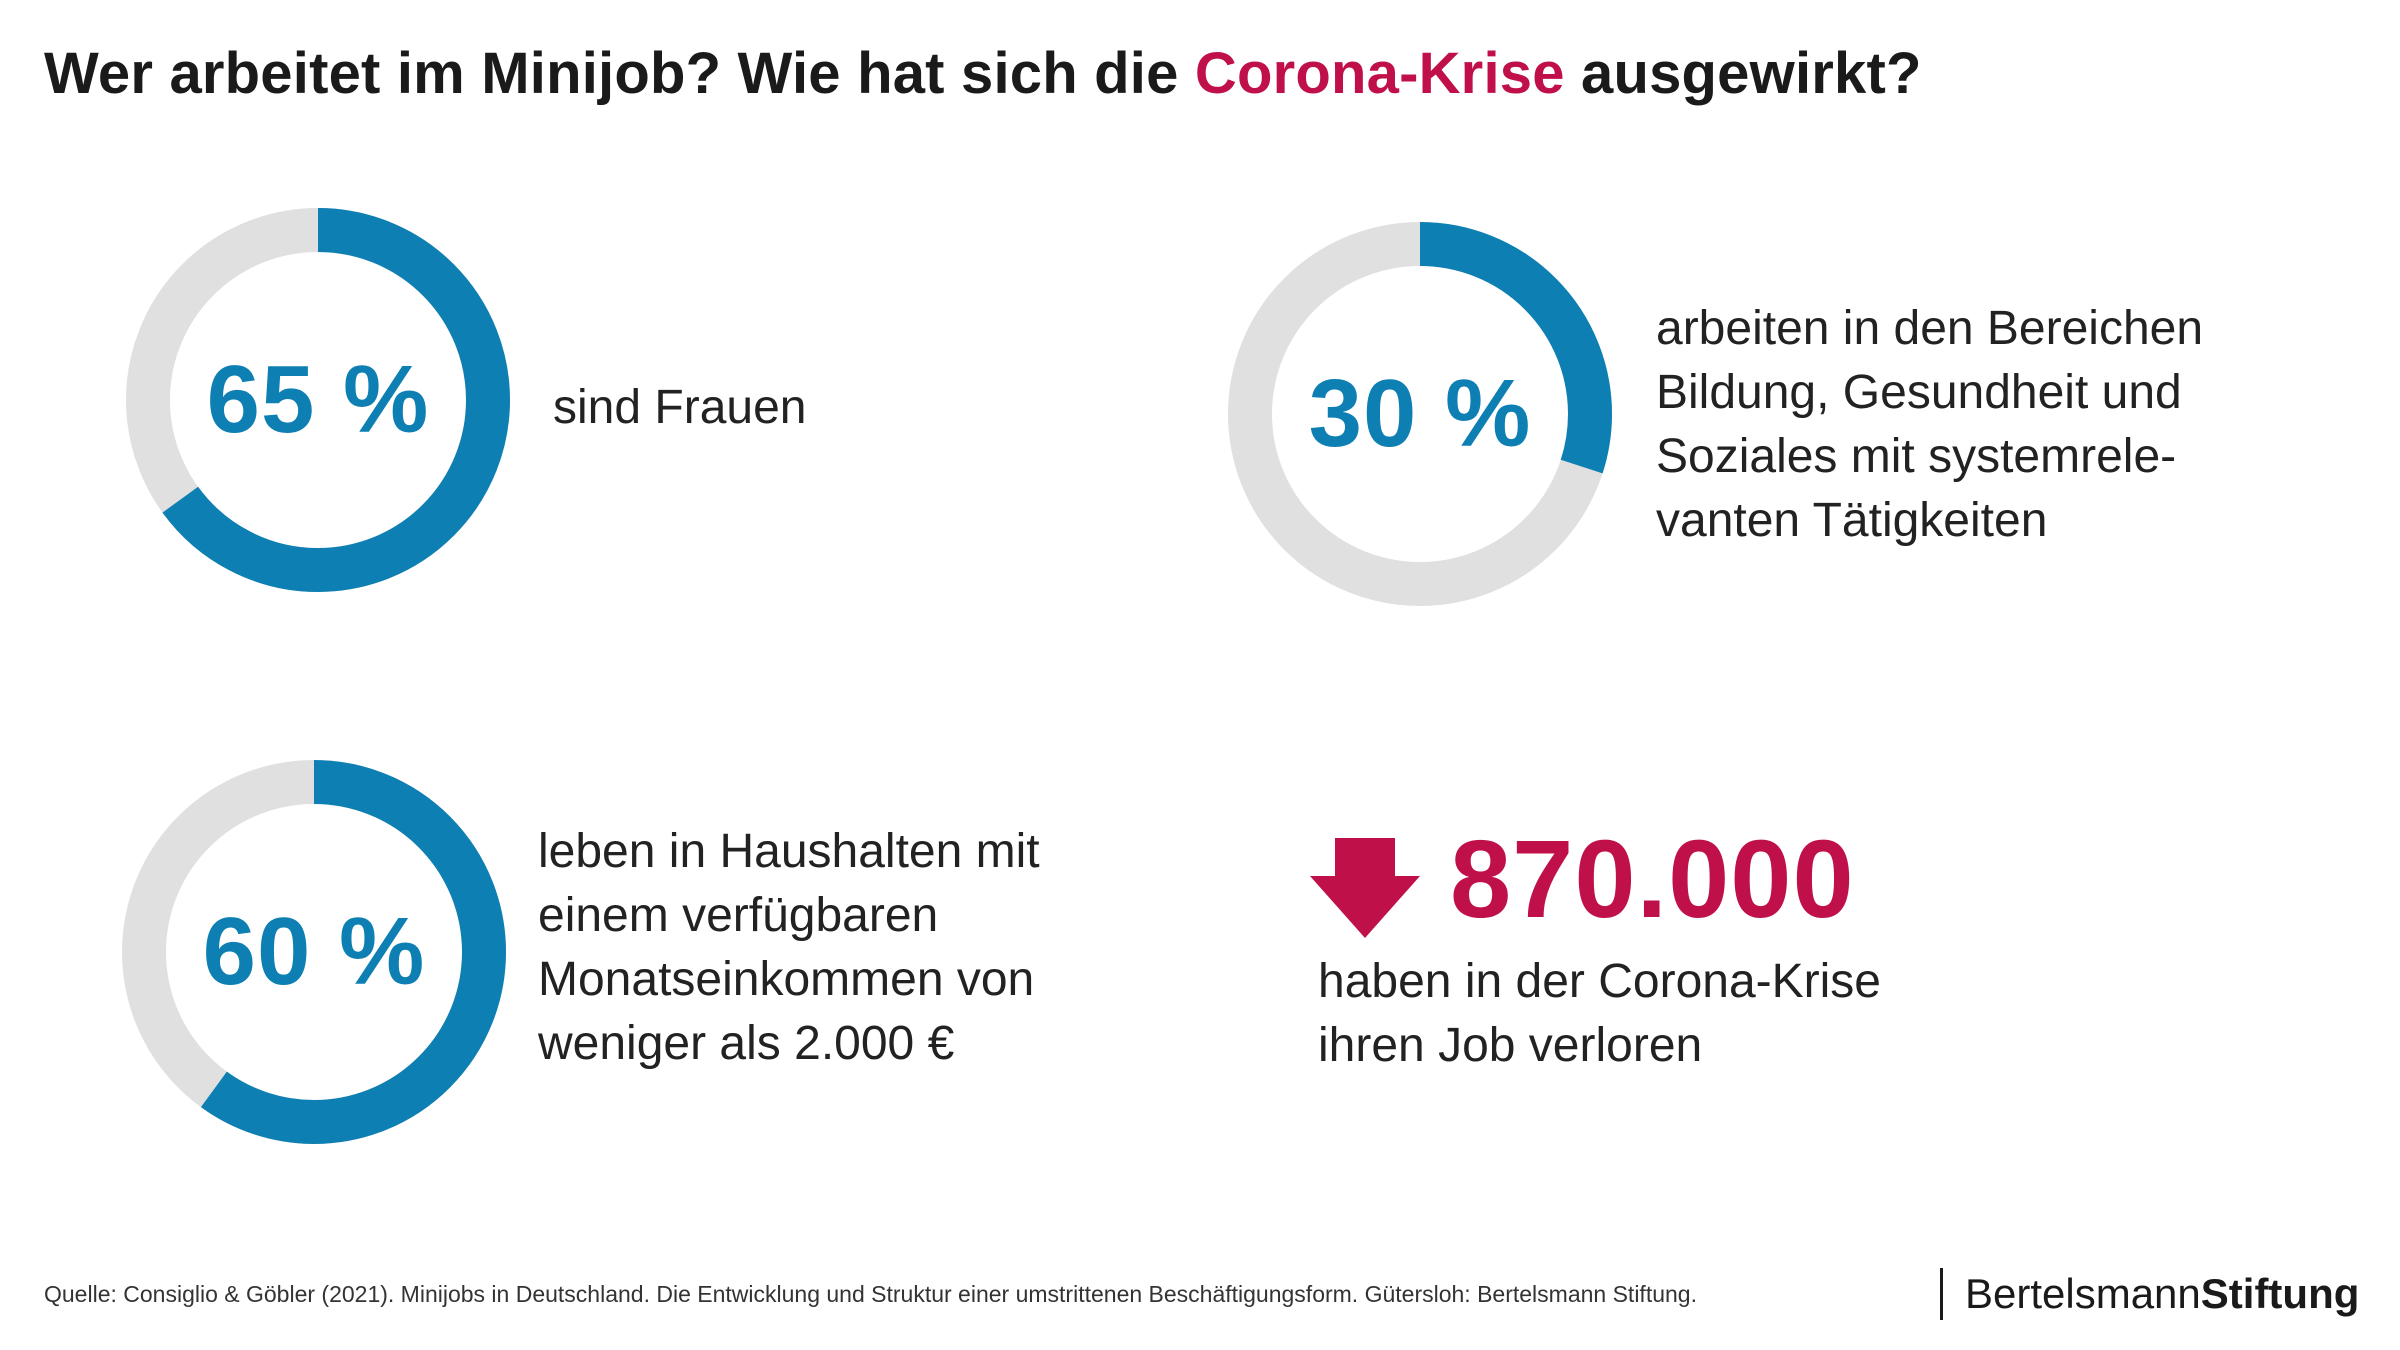  What do you see at coordinates (789, 851) in the screenshot?
I see `description-line: leben in Haushalten mit` at bounding box center [789, 851].